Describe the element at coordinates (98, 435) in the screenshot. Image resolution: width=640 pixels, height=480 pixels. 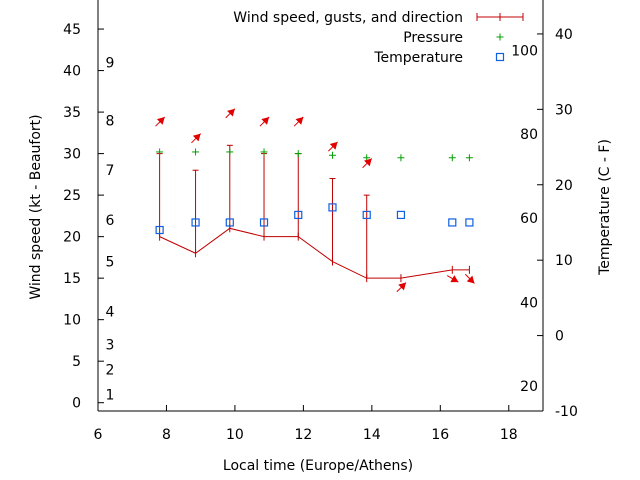
I see `x-tick-label: 6` at that location.